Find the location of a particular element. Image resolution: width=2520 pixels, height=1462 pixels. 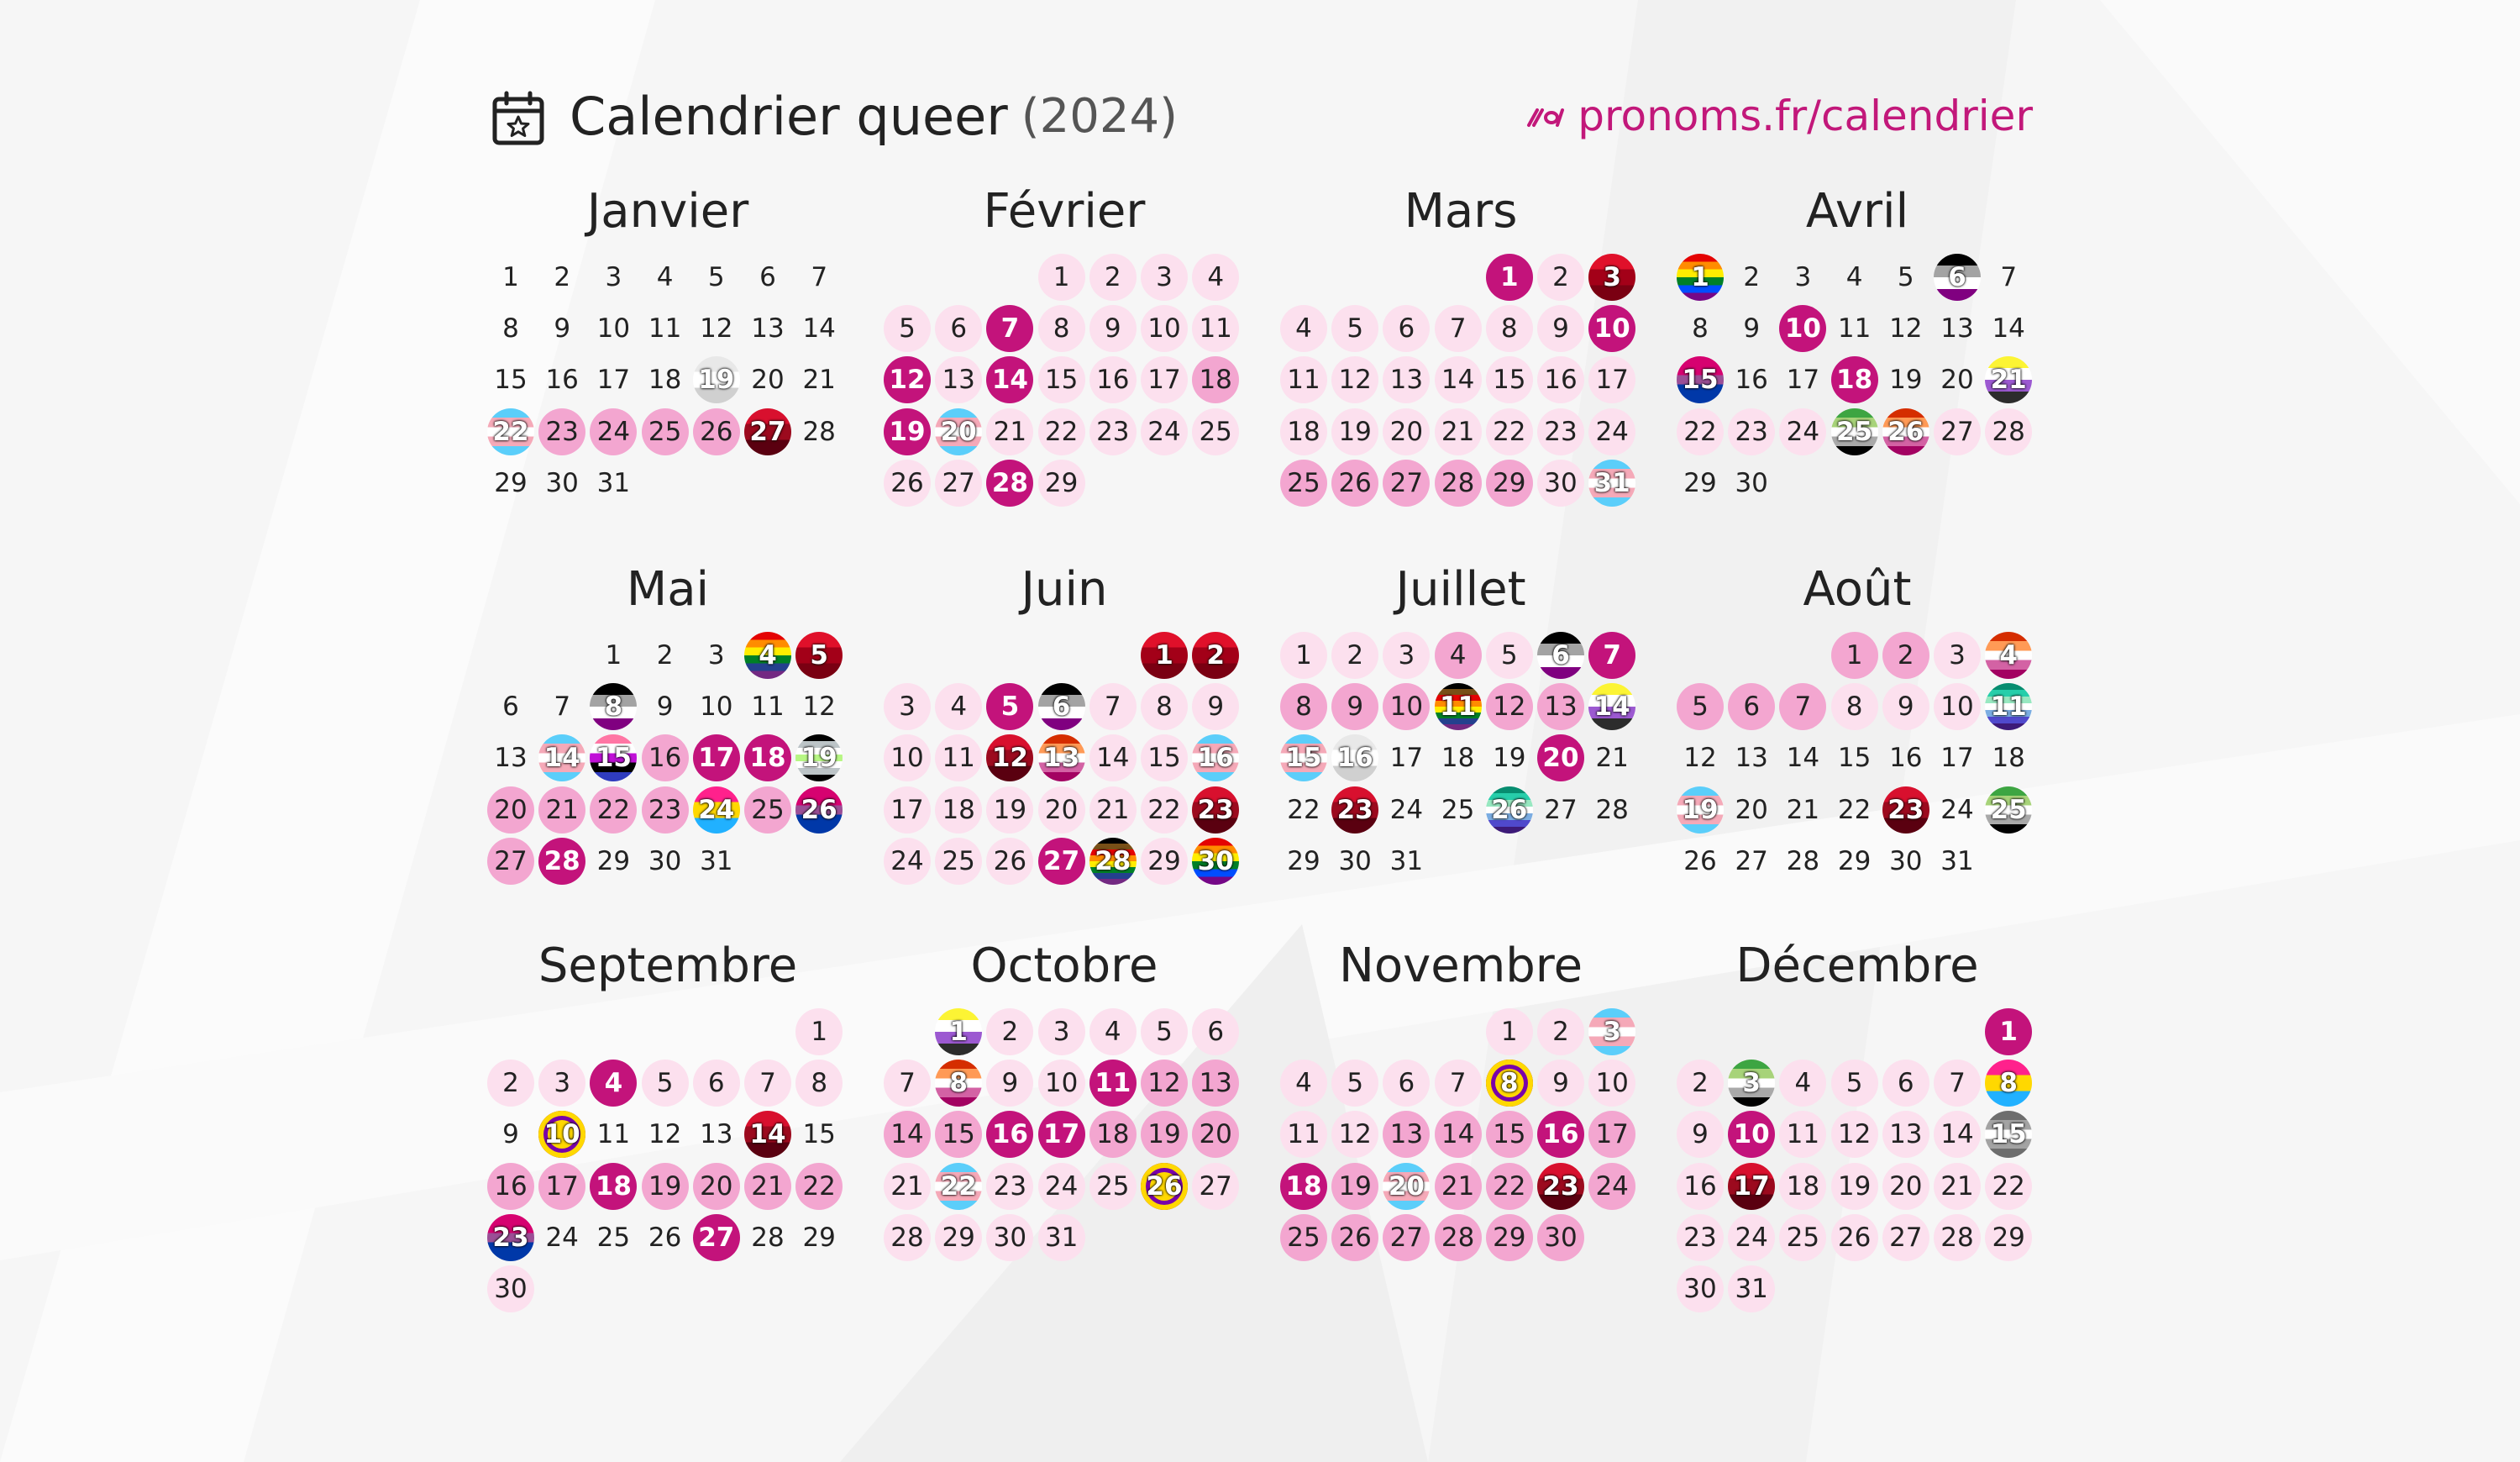

day-cell: 29 is located at coordinates (1854, 860).